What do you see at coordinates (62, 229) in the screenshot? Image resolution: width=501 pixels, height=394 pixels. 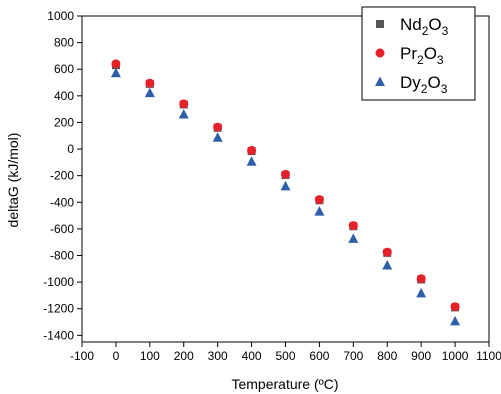 I see `y-tick-label: -600` at bounding box center [62, 229].